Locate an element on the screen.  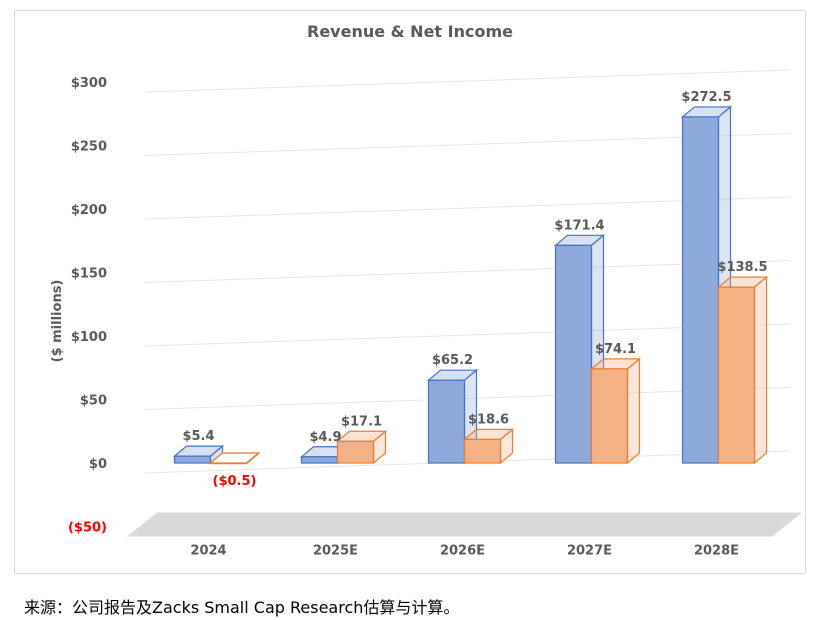
y-tick-label: $250 is located at coordinates (89, 147).